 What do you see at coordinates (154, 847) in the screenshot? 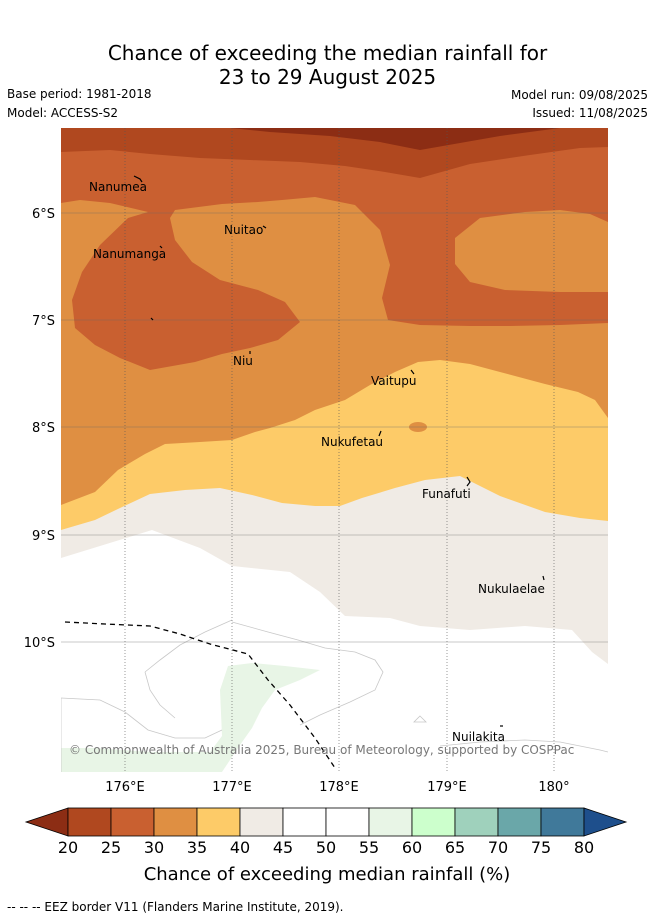
I see `colorbar-tick-label: 30` at bounding box center [154, 847].